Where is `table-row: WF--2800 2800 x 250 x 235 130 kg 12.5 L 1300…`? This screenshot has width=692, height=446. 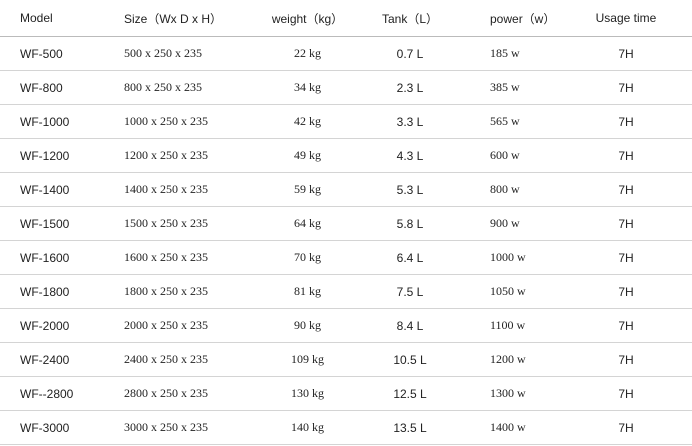 table-row: WF--2800 2800 x 250 x 235 130 kg 12.5 L 1300… is located at coordinates (346, 393).